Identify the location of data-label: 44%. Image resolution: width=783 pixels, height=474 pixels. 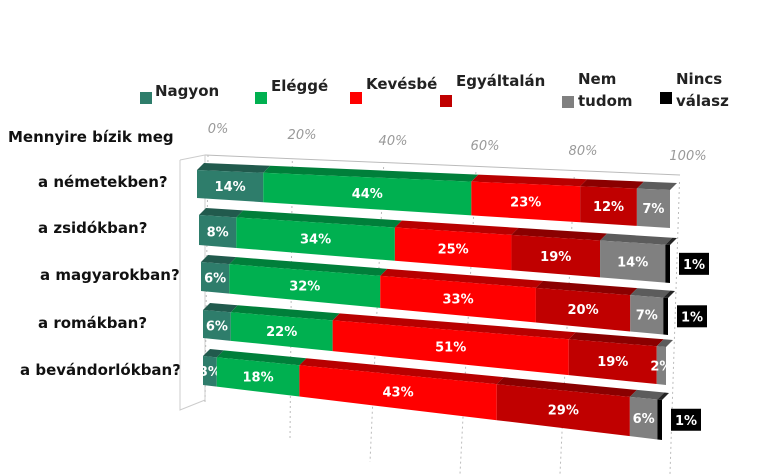
(367, 194).